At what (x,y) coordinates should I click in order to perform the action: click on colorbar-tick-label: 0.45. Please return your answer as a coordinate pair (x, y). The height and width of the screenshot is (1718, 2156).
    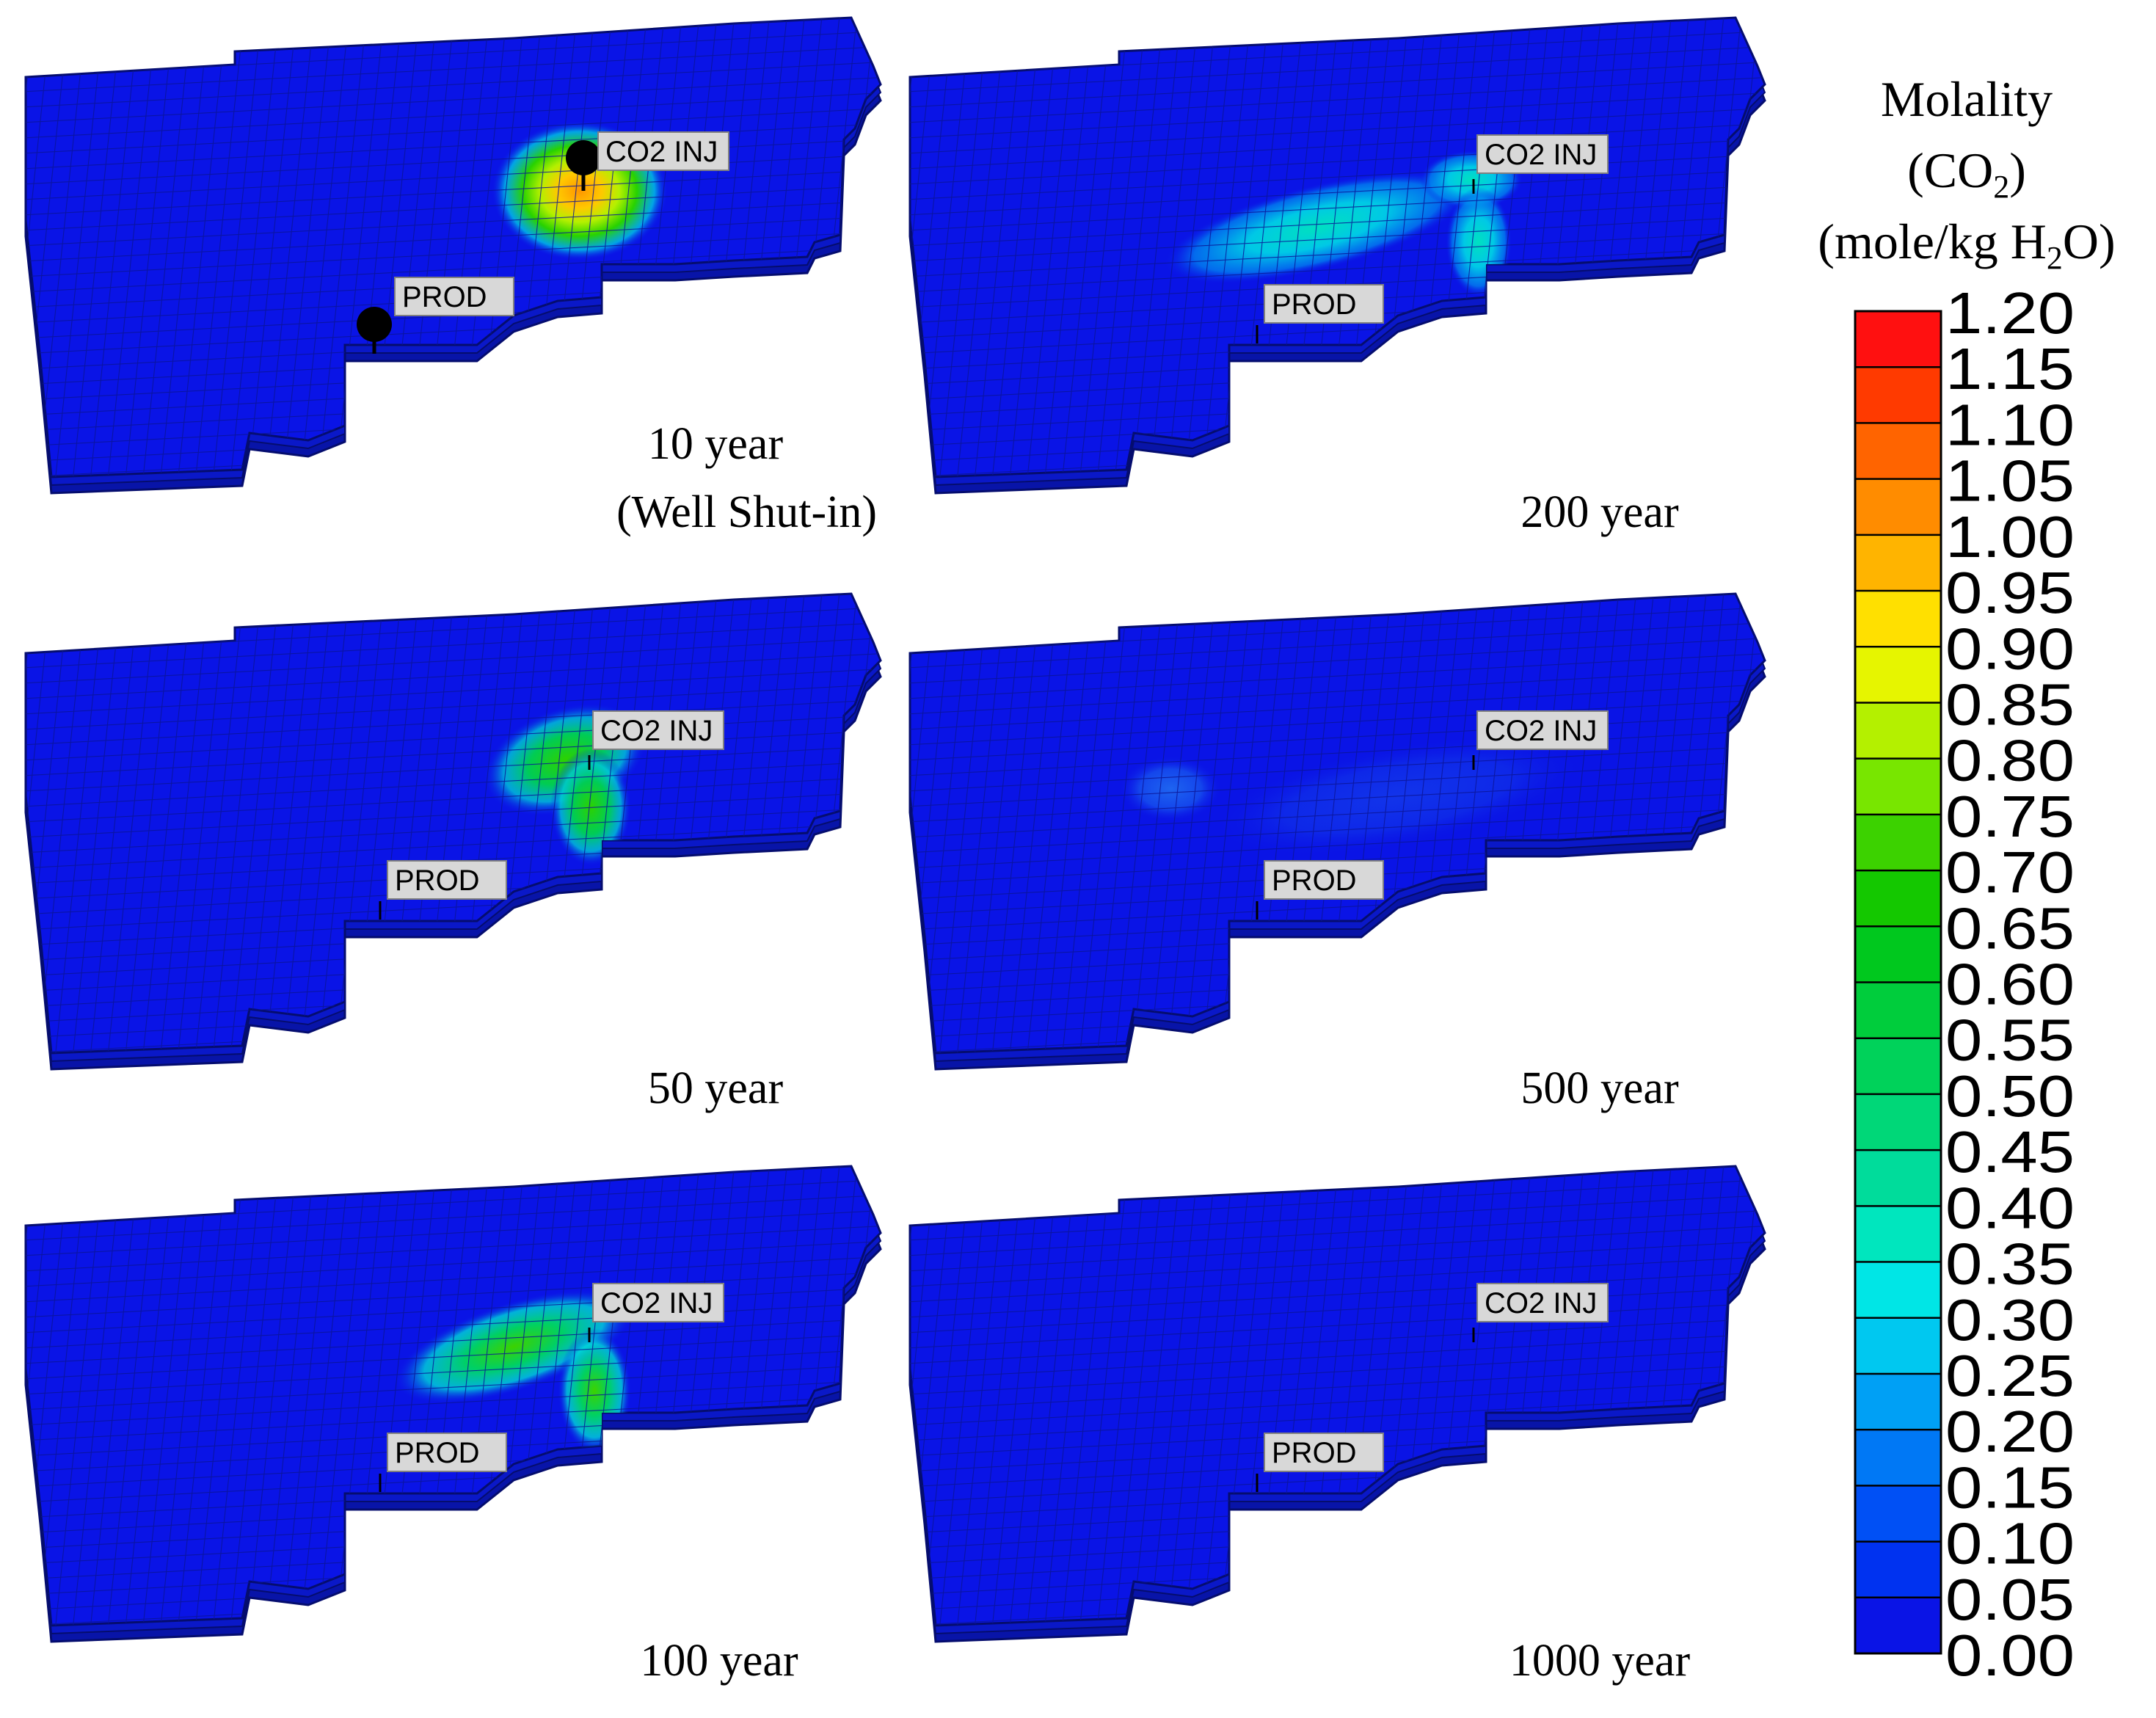
    Looking at the image, I should click on (2010, 1151).